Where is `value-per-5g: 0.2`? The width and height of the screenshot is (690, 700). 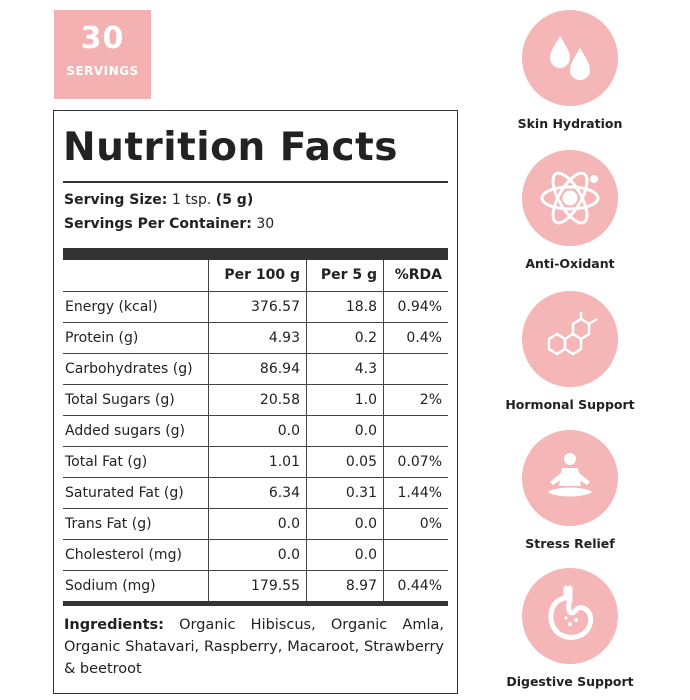
value-per-5g: 0.2 is located at coordinates (365, 338).